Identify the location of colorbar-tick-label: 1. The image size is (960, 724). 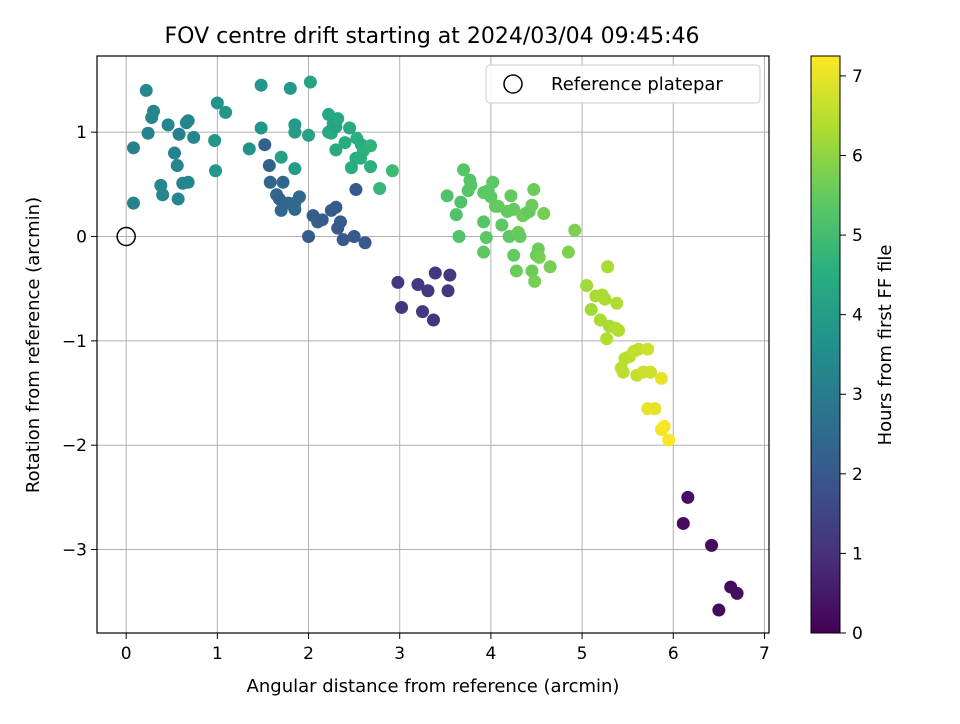
(857, 554).